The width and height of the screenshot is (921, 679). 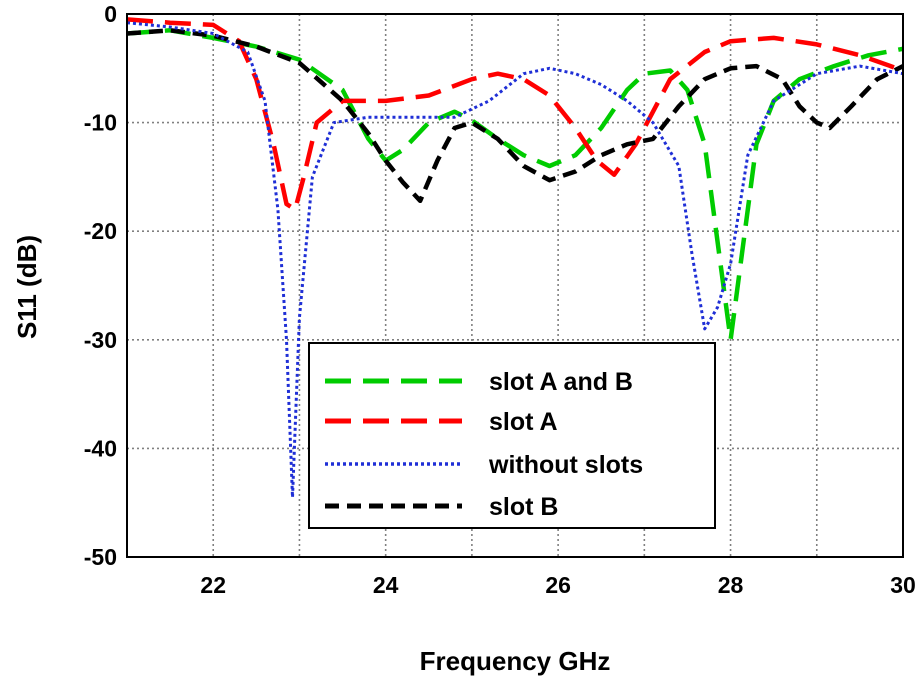 I want to click on x-tick-labels: 22 24 26 28 30, so click(x=557, y=585).